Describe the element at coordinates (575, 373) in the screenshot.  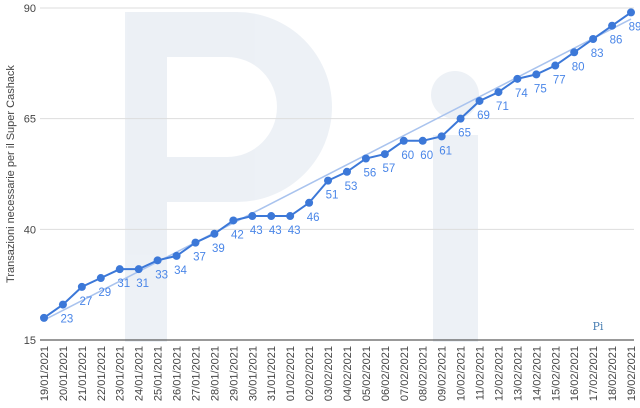
I see `x-tick-label: 16/02/2021` at that location.